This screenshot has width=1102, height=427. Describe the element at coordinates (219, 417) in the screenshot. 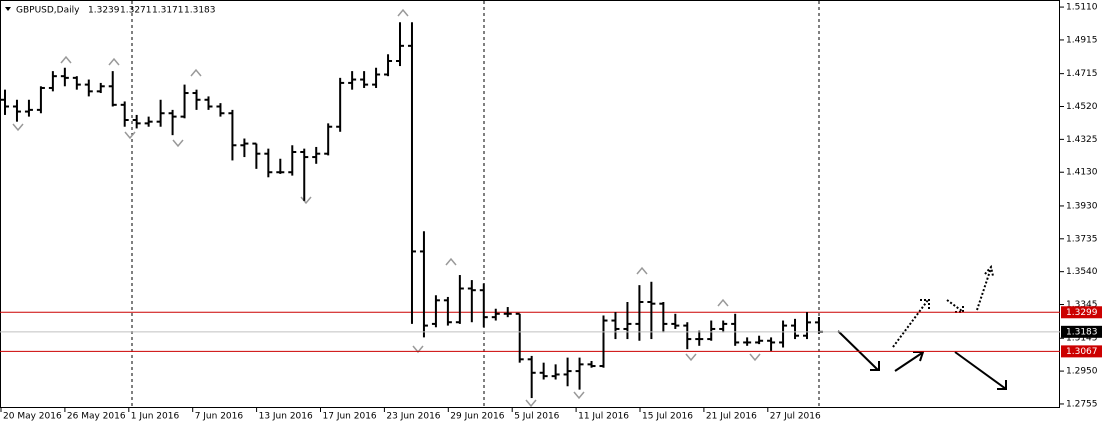

I see `x-tick-label: 7 Jun 2016` at that location.